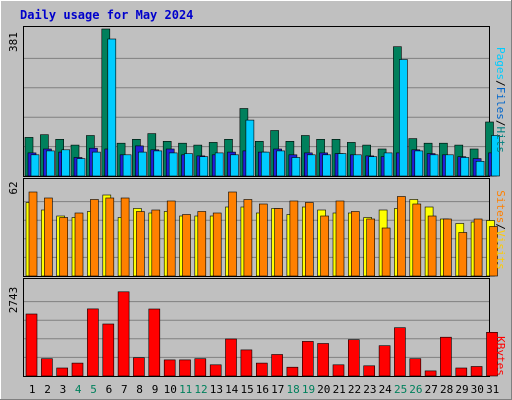 The height and width of the screenshot is (400, 512). I want to click on x-tick-label: 31, so click(492, 389).